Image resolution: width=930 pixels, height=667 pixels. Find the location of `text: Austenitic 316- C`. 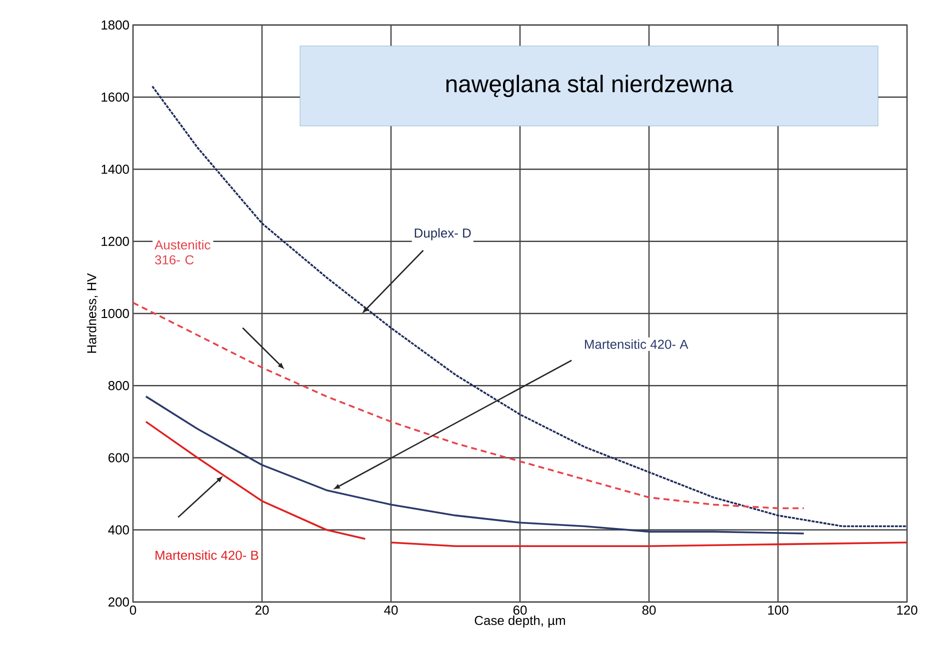

text: Austenitic 316- C is located at coordinates (182, 252).